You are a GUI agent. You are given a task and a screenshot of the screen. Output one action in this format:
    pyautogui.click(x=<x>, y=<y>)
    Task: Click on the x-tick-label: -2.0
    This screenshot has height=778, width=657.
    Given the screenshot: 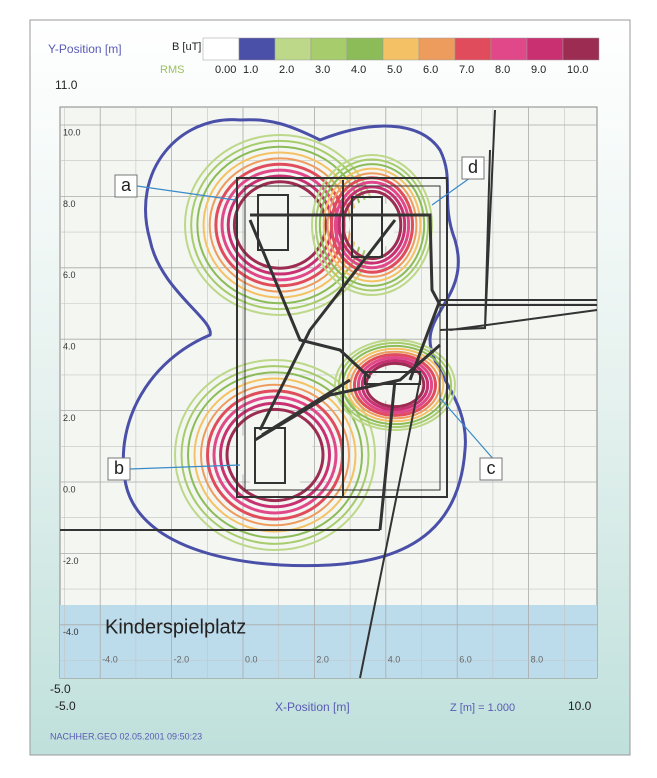 What is the action you would take?
    pyautogui.click(x=182, y=659)
    